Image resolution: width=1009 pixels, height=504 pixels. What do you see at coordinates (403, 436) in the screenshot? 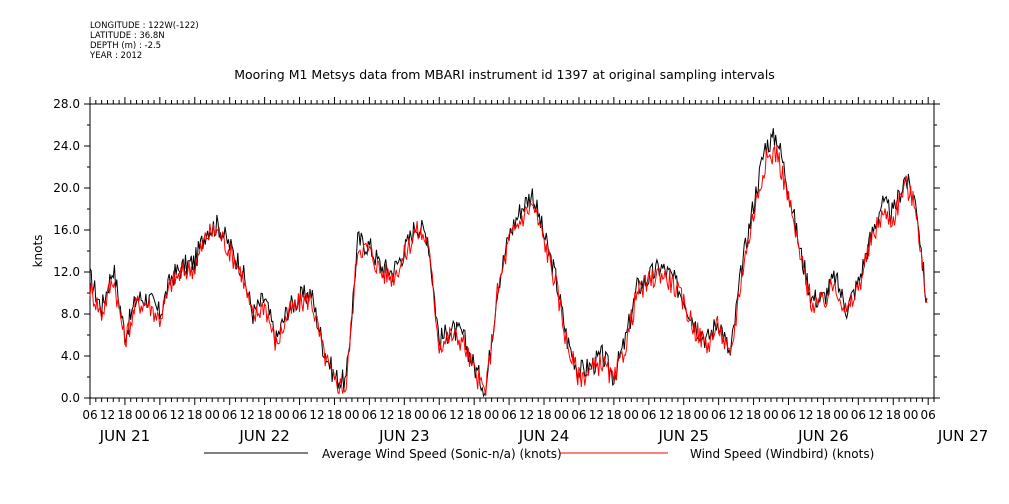
I see `x-date-label: JUN 23` at bounding box center [403, 436].